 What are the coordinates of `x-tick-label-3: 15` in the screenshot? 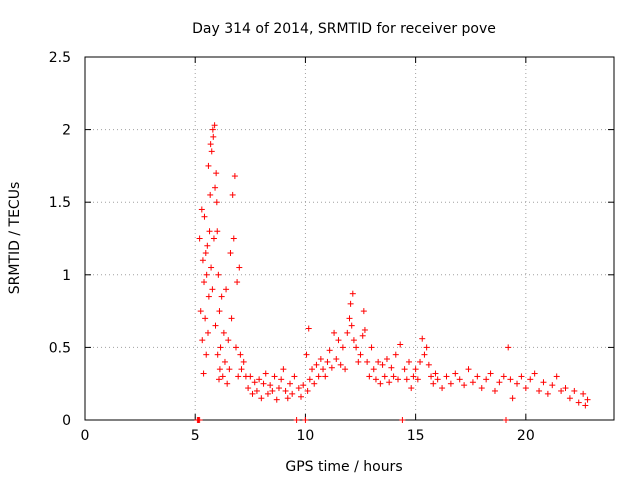 It's located at (416, 436).